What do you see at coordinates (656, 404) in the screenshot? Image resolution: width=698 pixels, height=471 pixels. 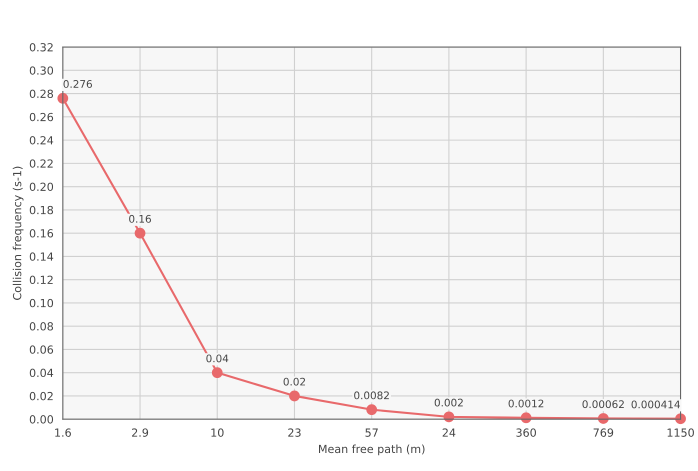 I see `data-label: 0.000414` at bounding box center [656, 404].